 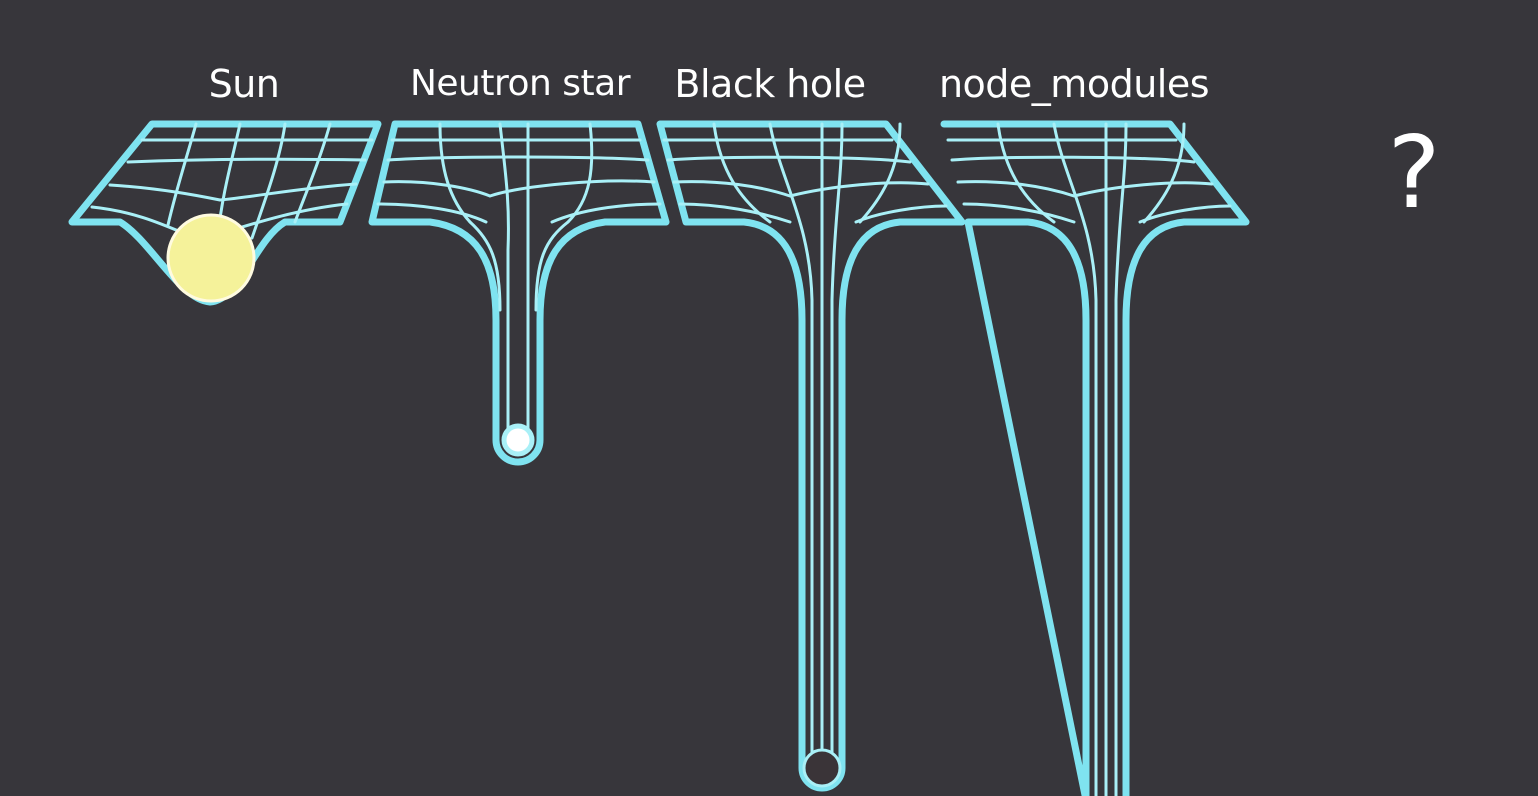 I want to click on question-mark-label: ?, so click(x=1414, y=172).